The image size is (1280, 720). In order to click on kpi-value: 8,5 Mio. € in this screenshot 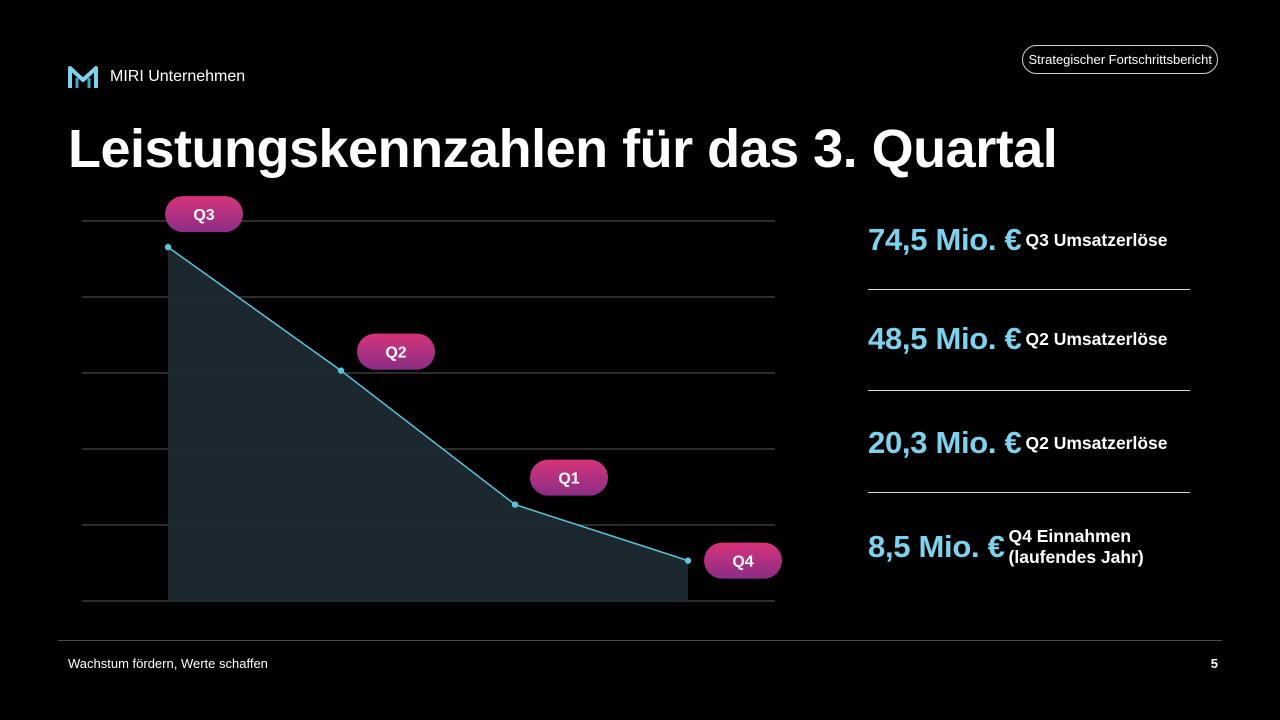, I will do `click(936, 546)`.